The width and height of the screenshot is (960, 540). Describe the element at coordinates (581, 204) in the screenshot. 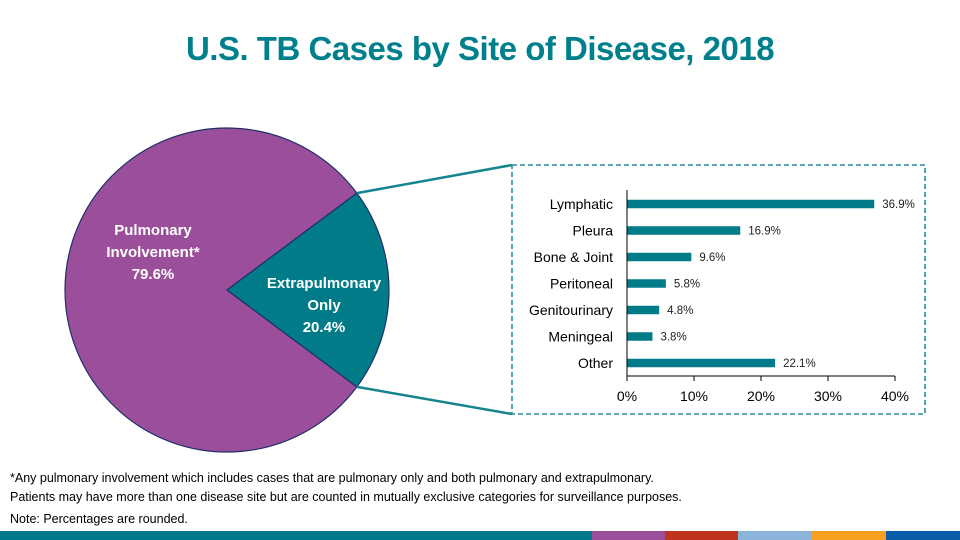

I see `bar-category-label: Lymphatic` at that location.